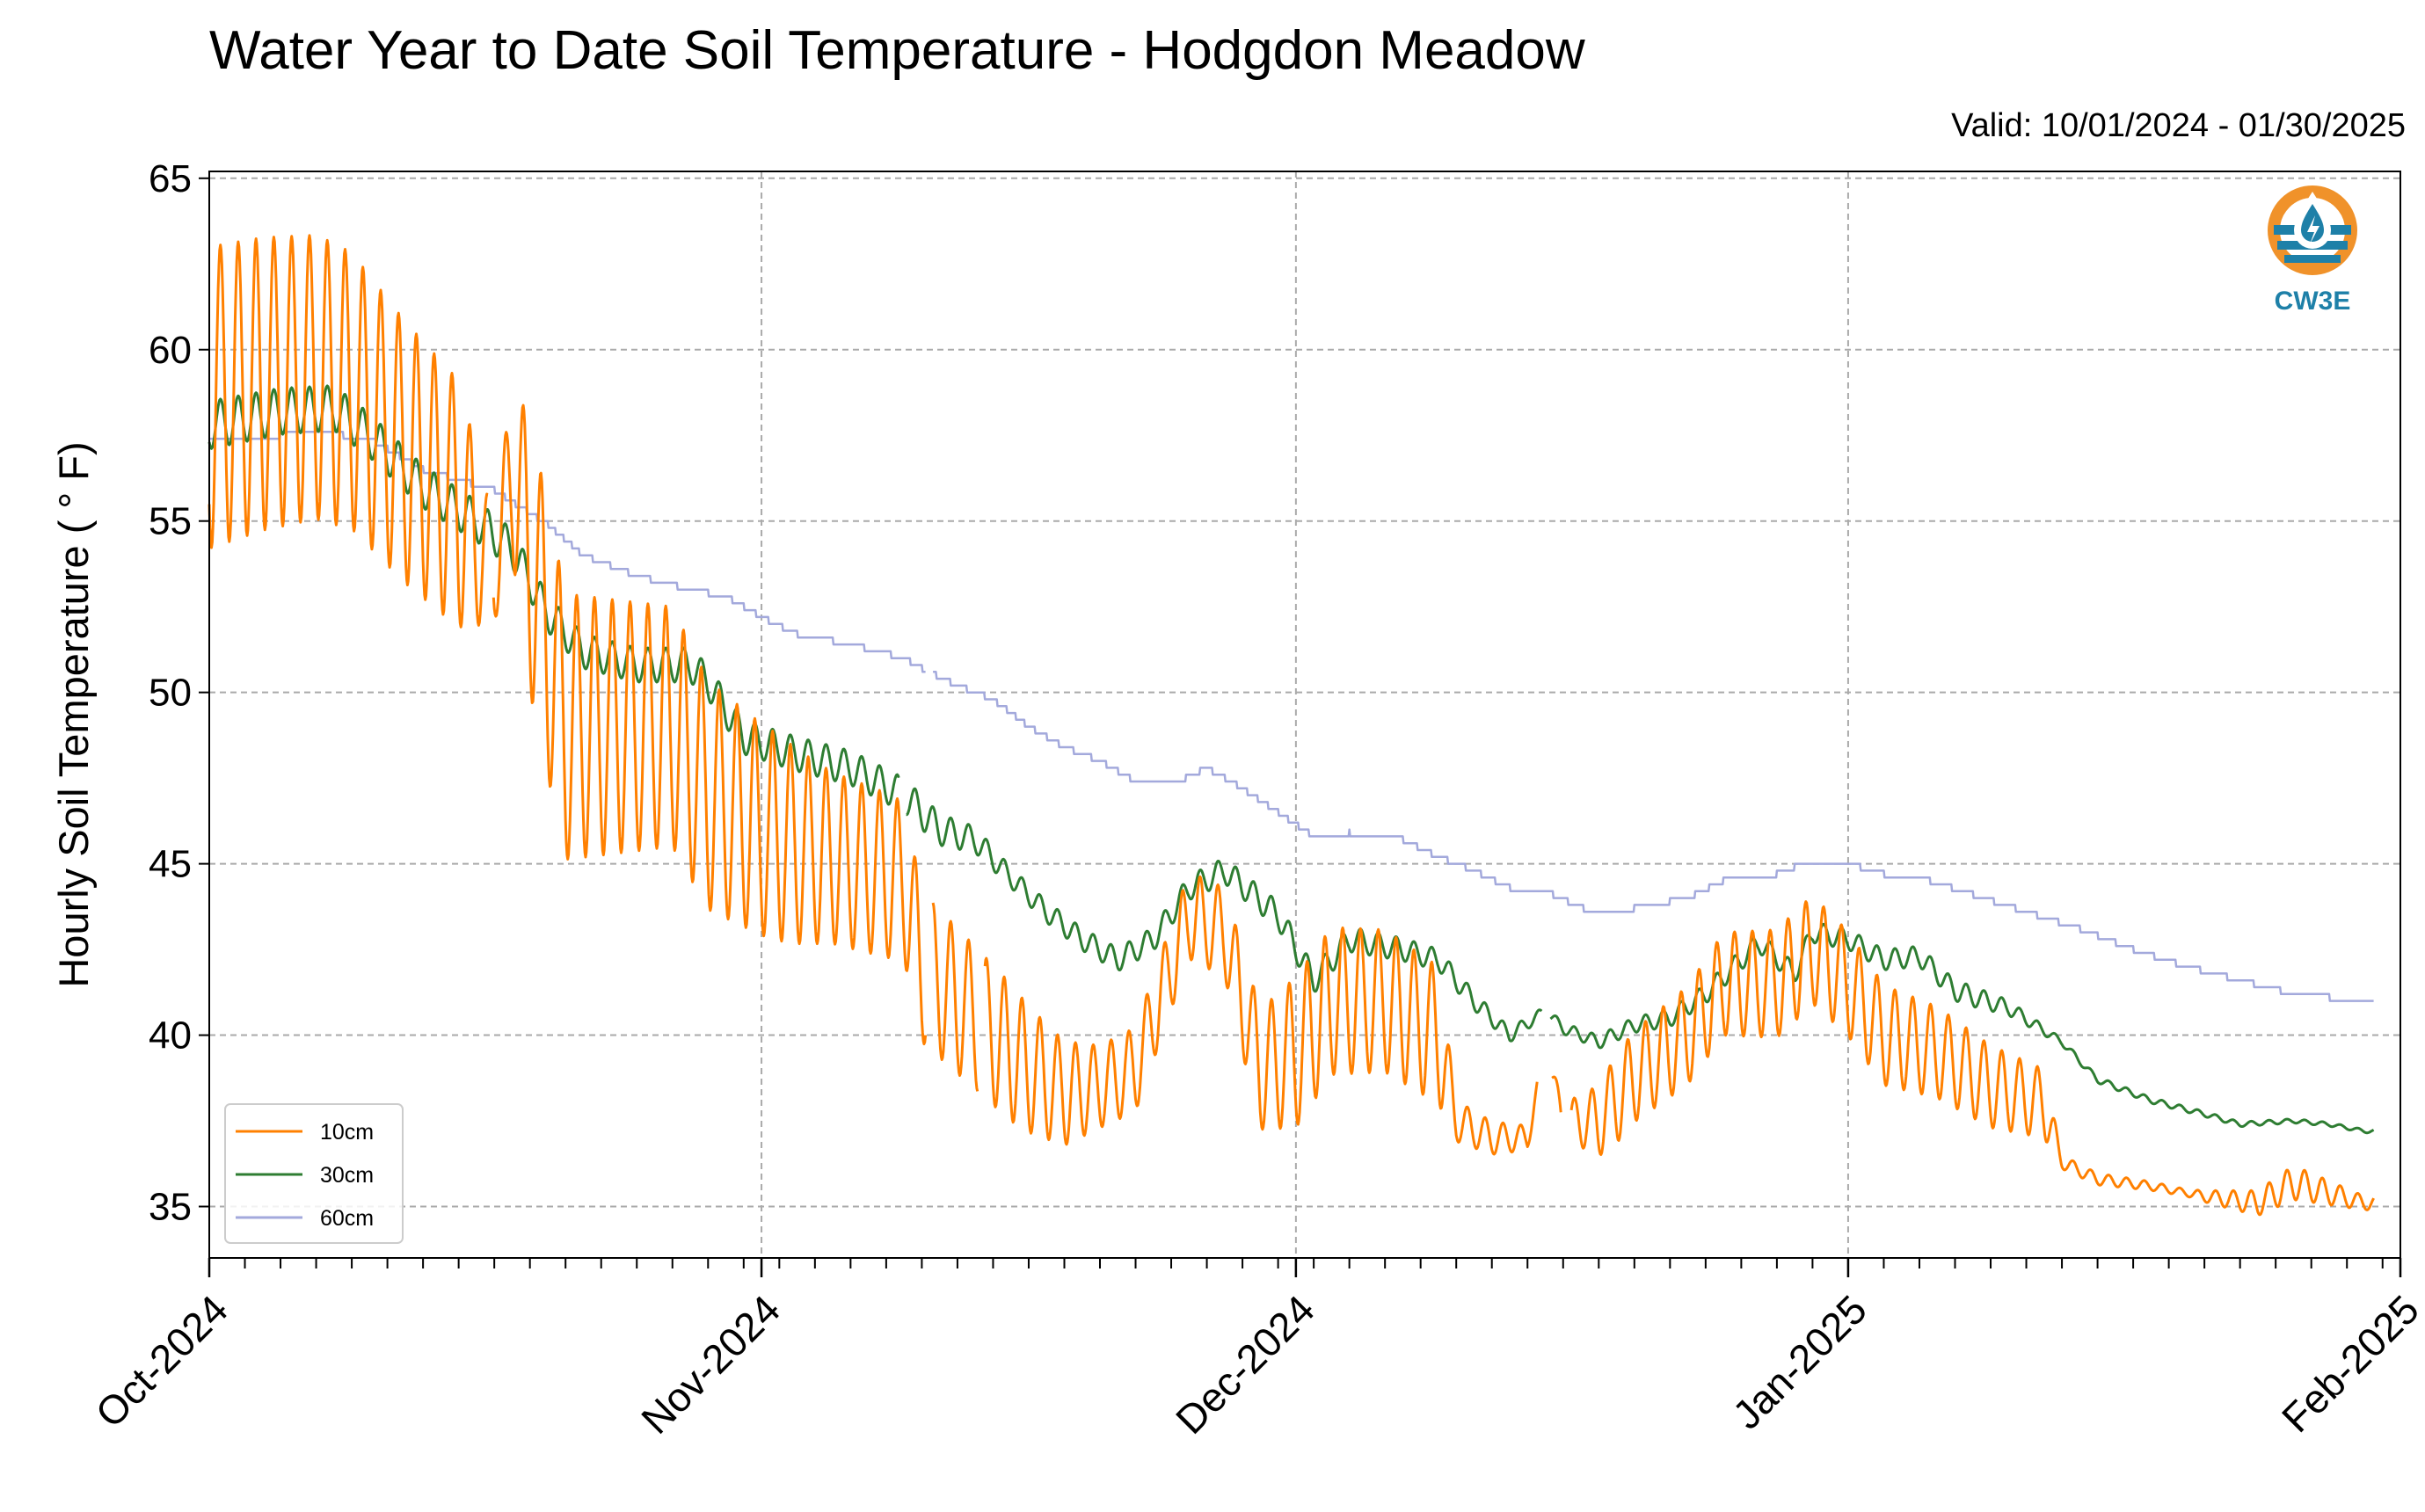 This screenshot has width=2425, height=1512. Describe the element at coordinates (2313, 301) in the screenshot. I see `logo-text: CW3E` at that location.